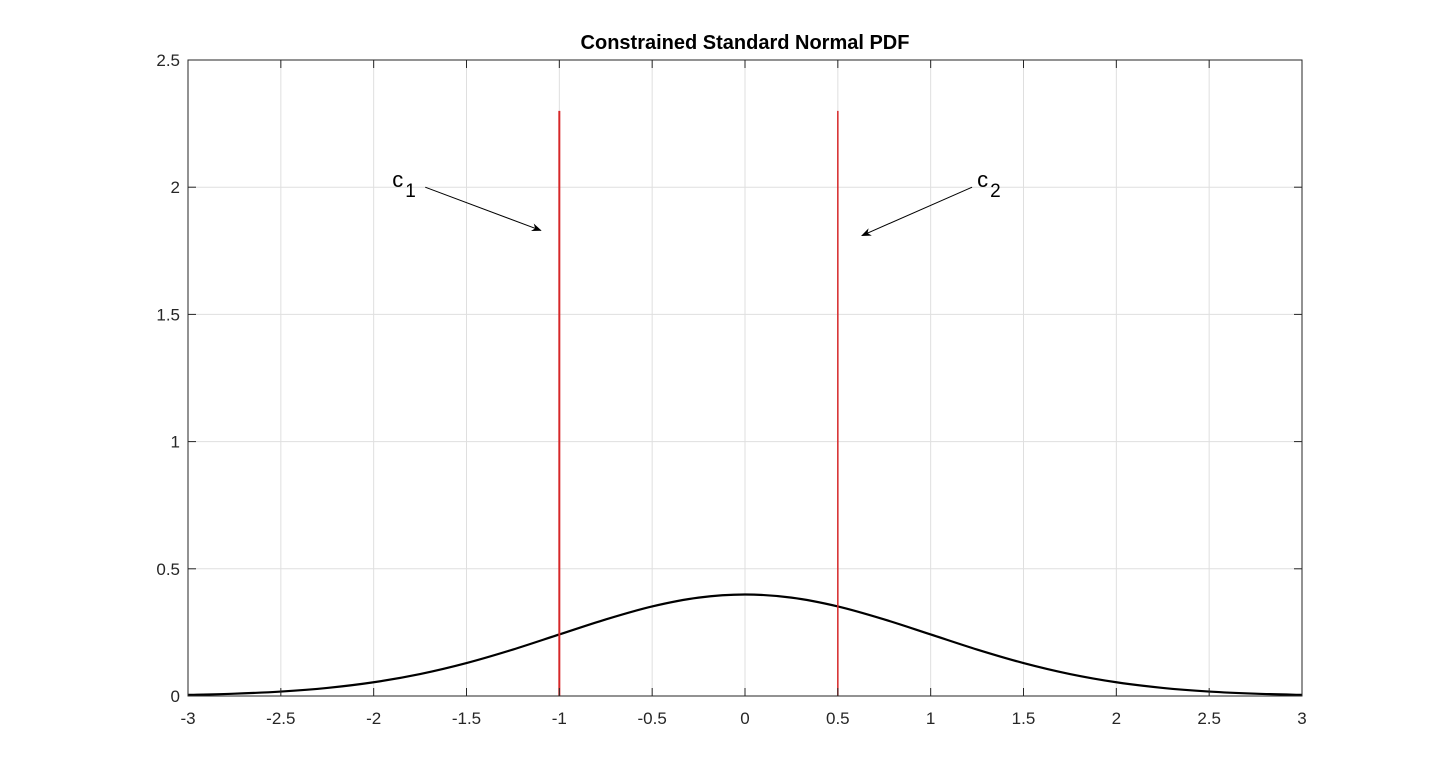  Describe the element at coordinates (995, 191) in the screenshot. I see `annotation-subscript-c2: 2` at that location.